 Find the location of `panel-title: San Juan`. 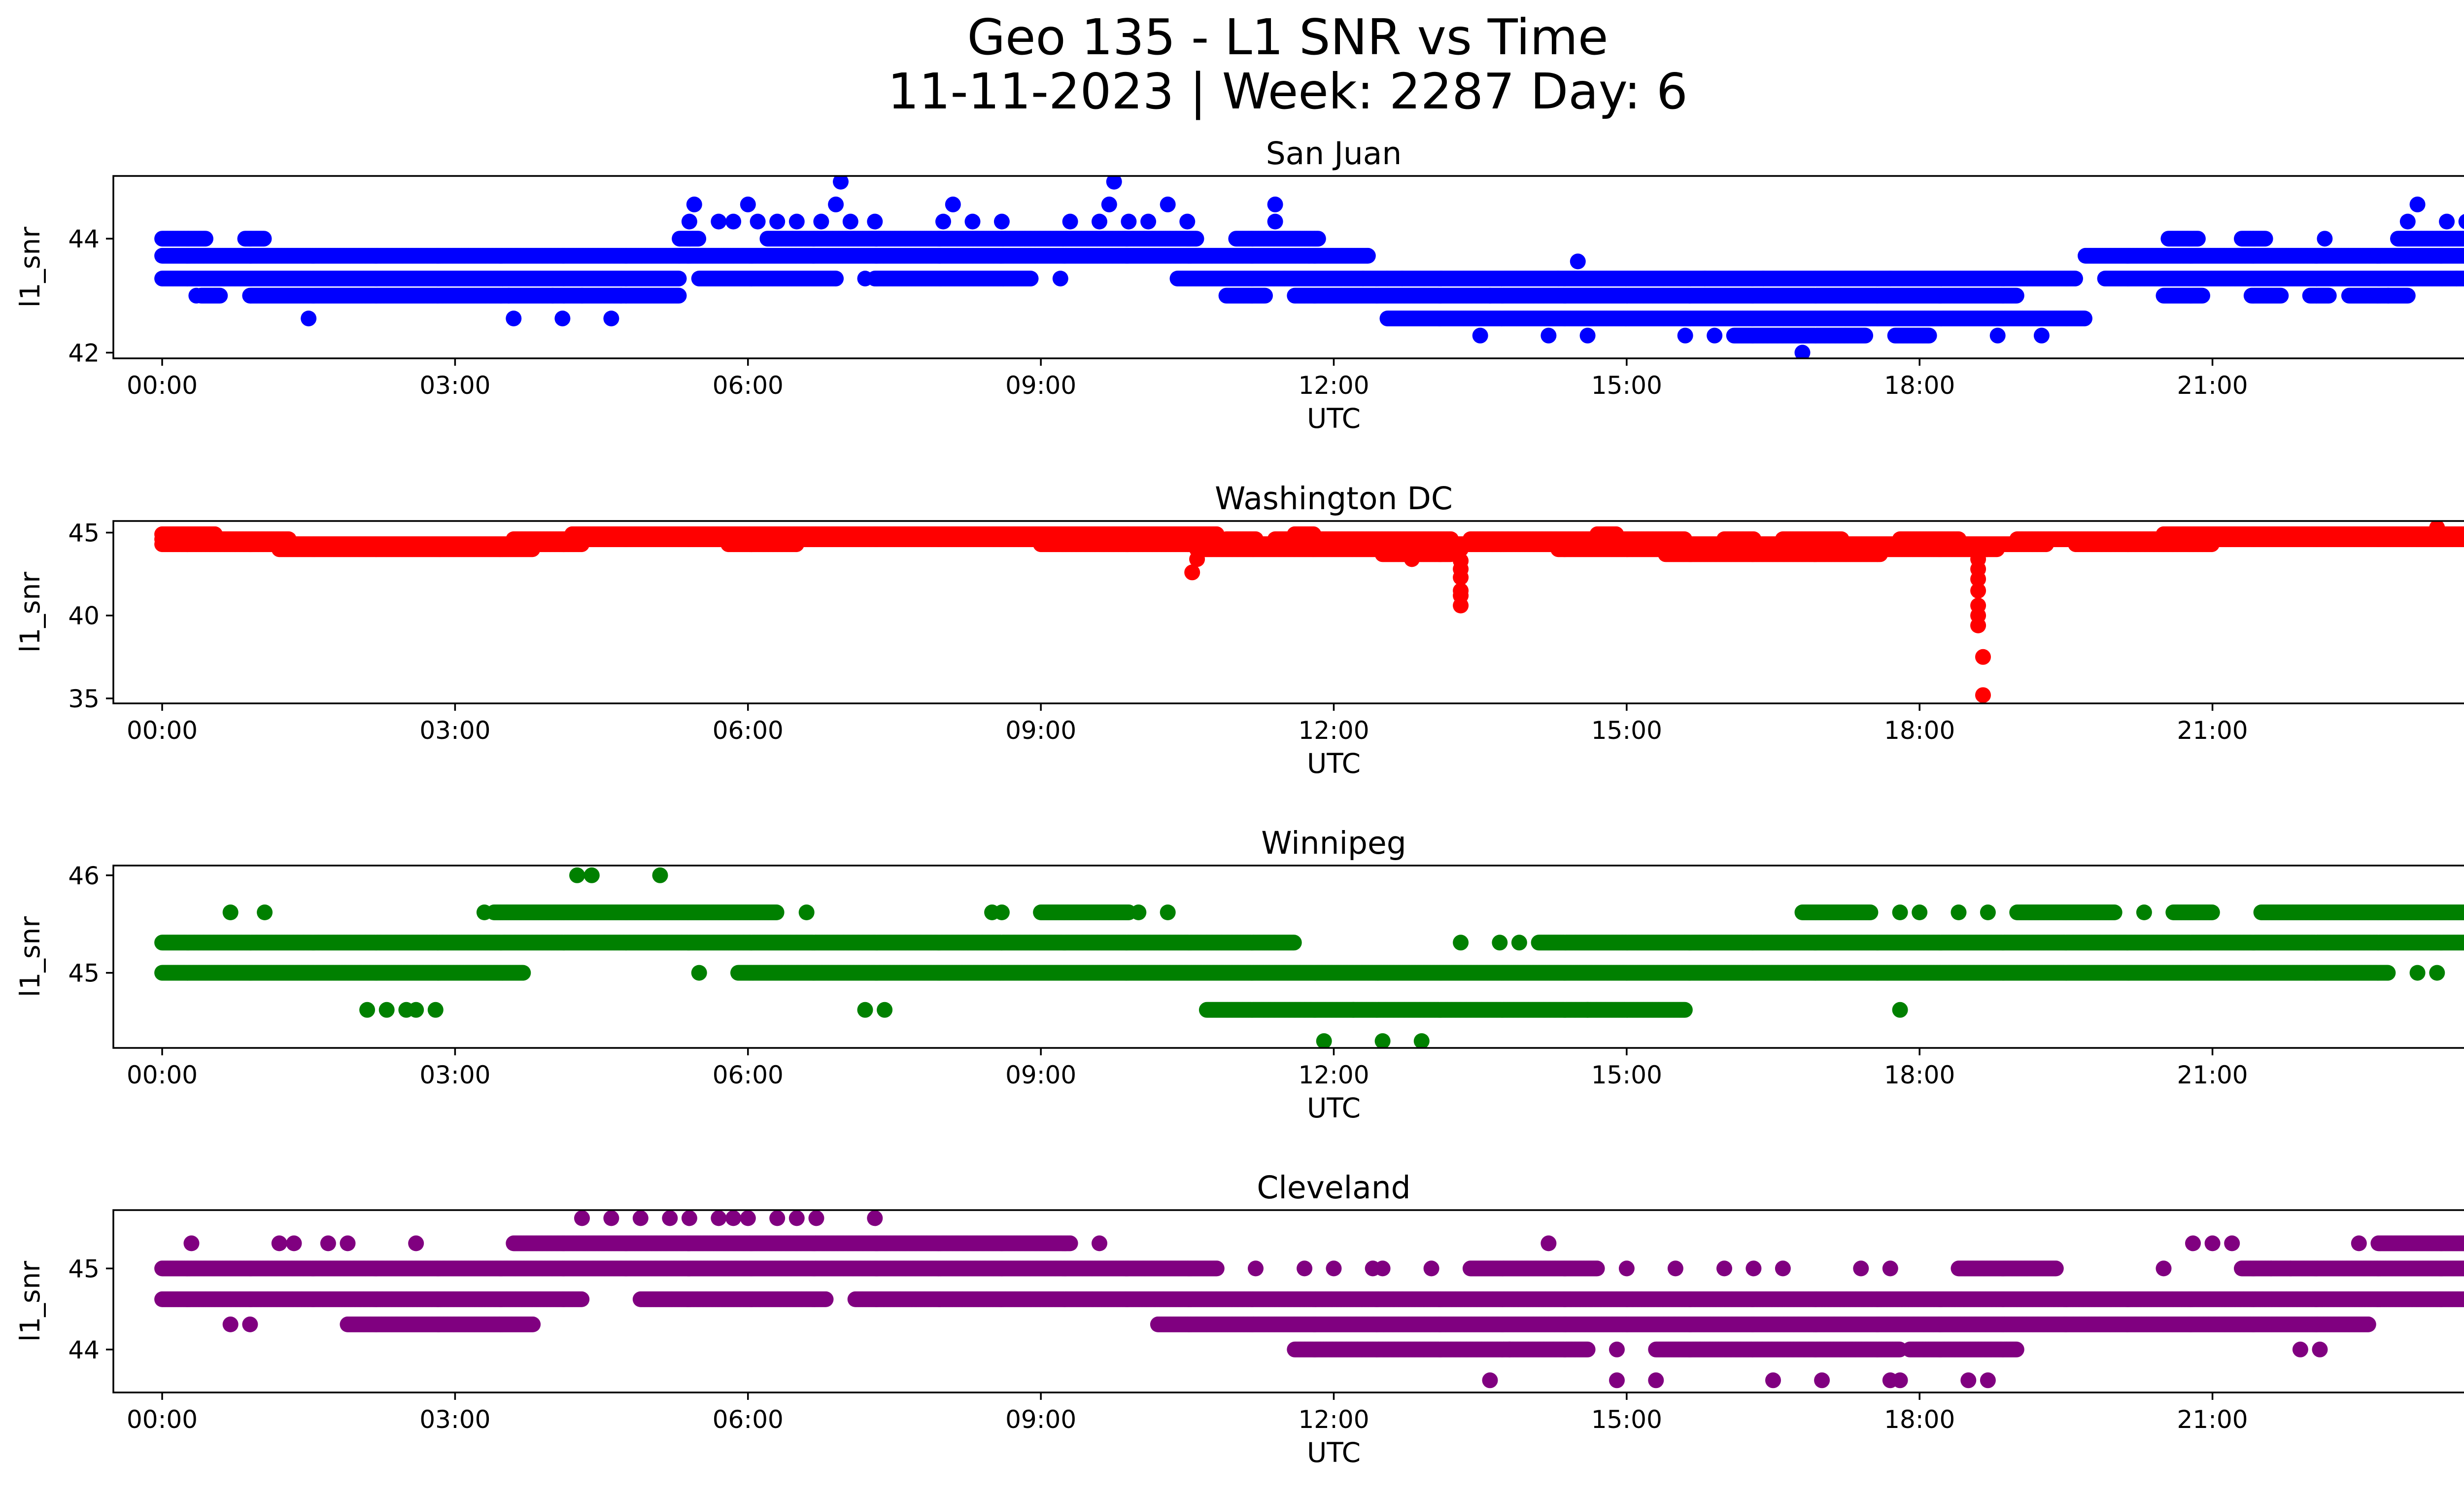

panel-title: San Juan is located at coordinates (1334, 154).